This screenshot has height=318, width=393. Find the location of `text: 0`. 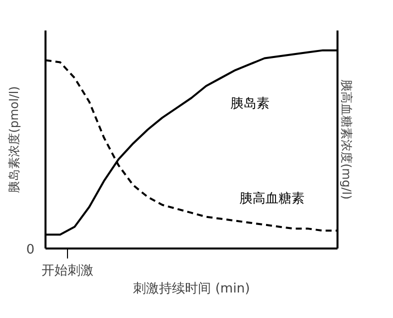

text: 0 is located at coordinates (30, 250).